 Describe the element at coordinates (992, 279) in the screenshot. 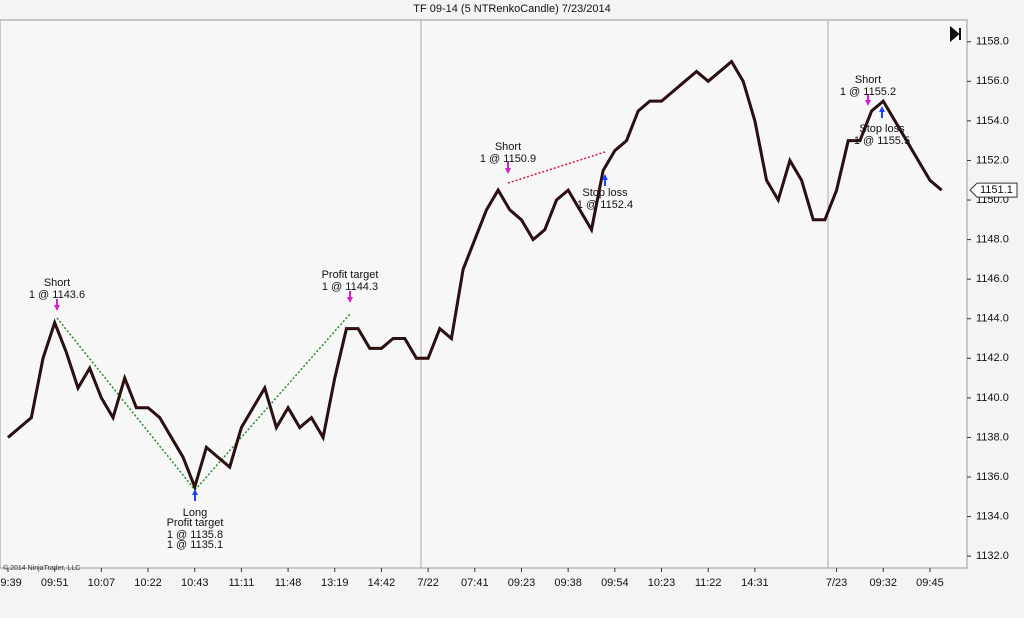

I see `y-tick-label: 1146.0` at that location.